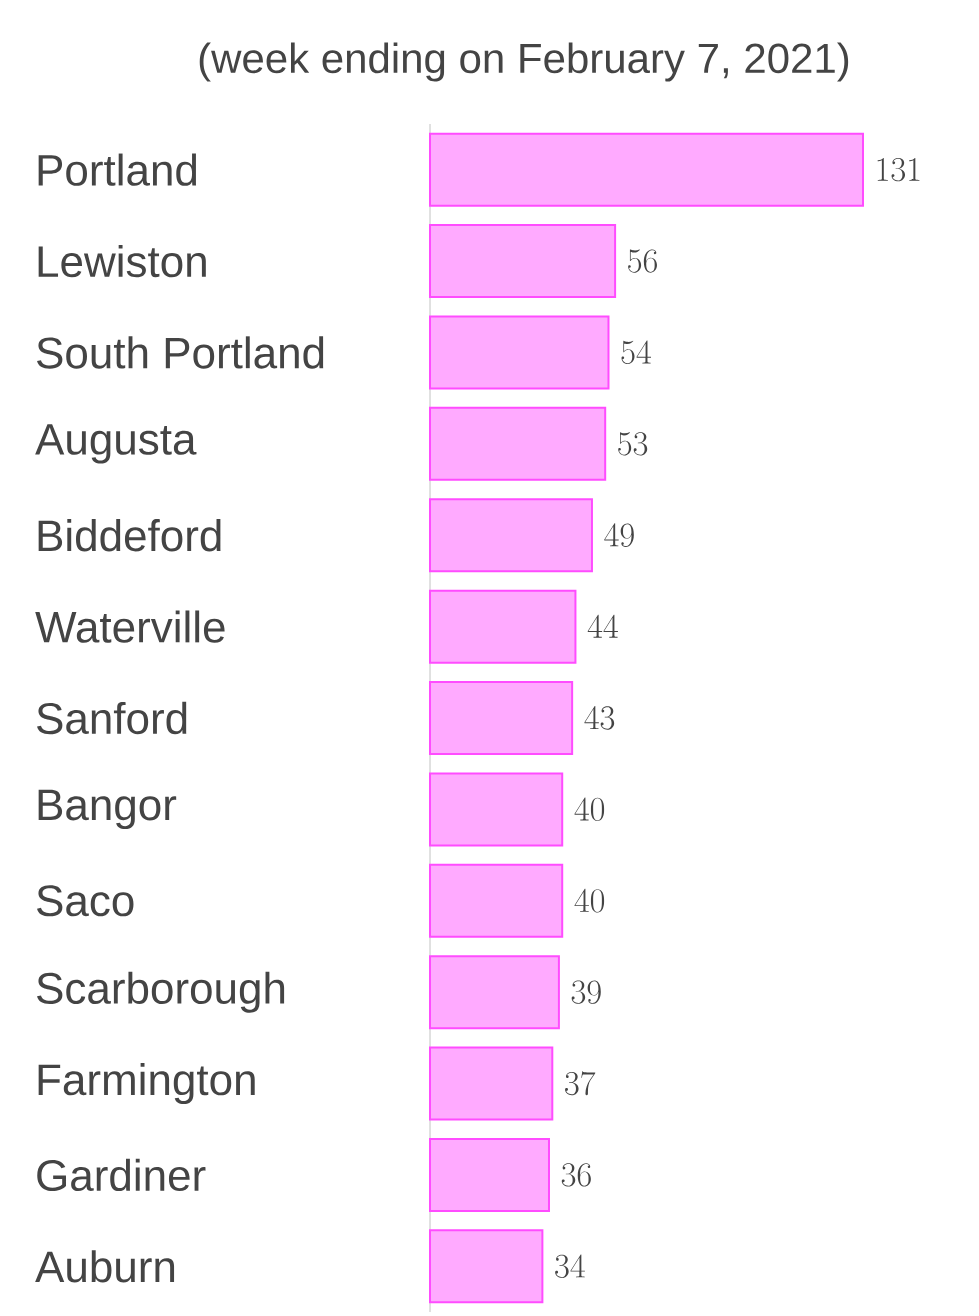 This screenshot has width=979, height=1316. What do you see at coordinates (642, 261) in the screenshot?
I see `data-label: 56` at bounding box center [642, 261].